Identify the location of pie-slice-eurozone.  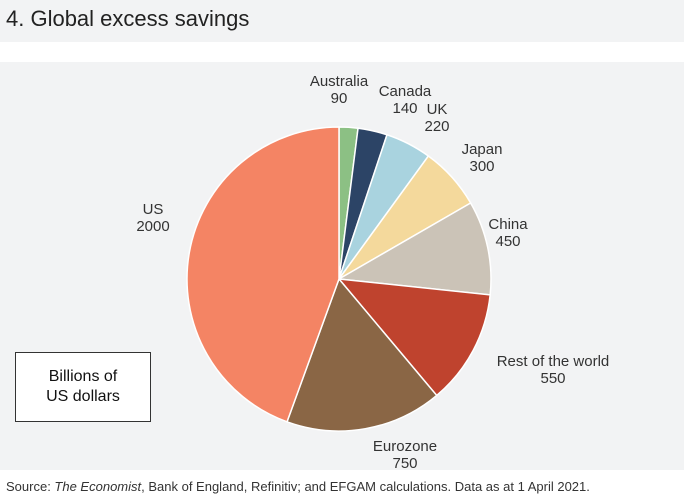
(362, 354).